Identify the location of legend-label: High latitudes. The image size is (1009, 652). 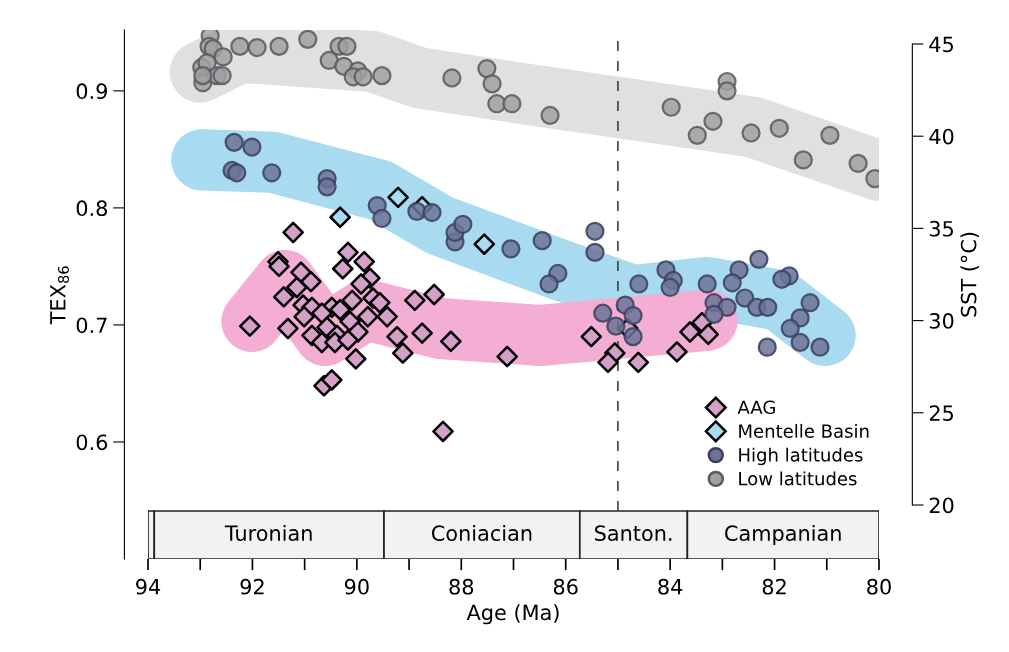
(801, 456).